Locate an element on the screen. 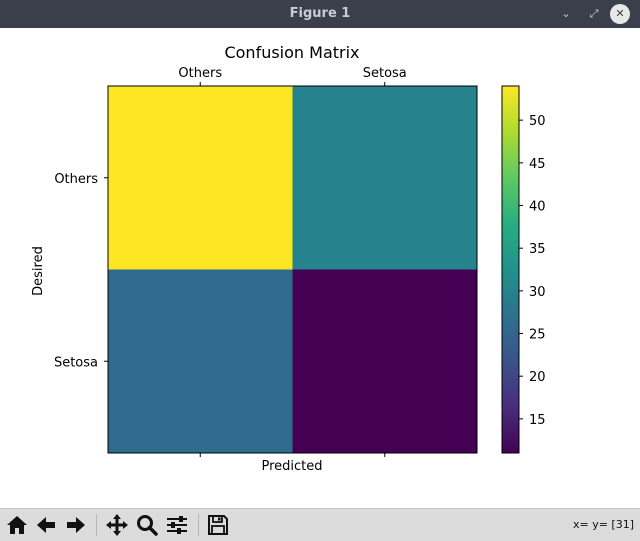  y-tick-label: Others is located at coordinates (76, 179).